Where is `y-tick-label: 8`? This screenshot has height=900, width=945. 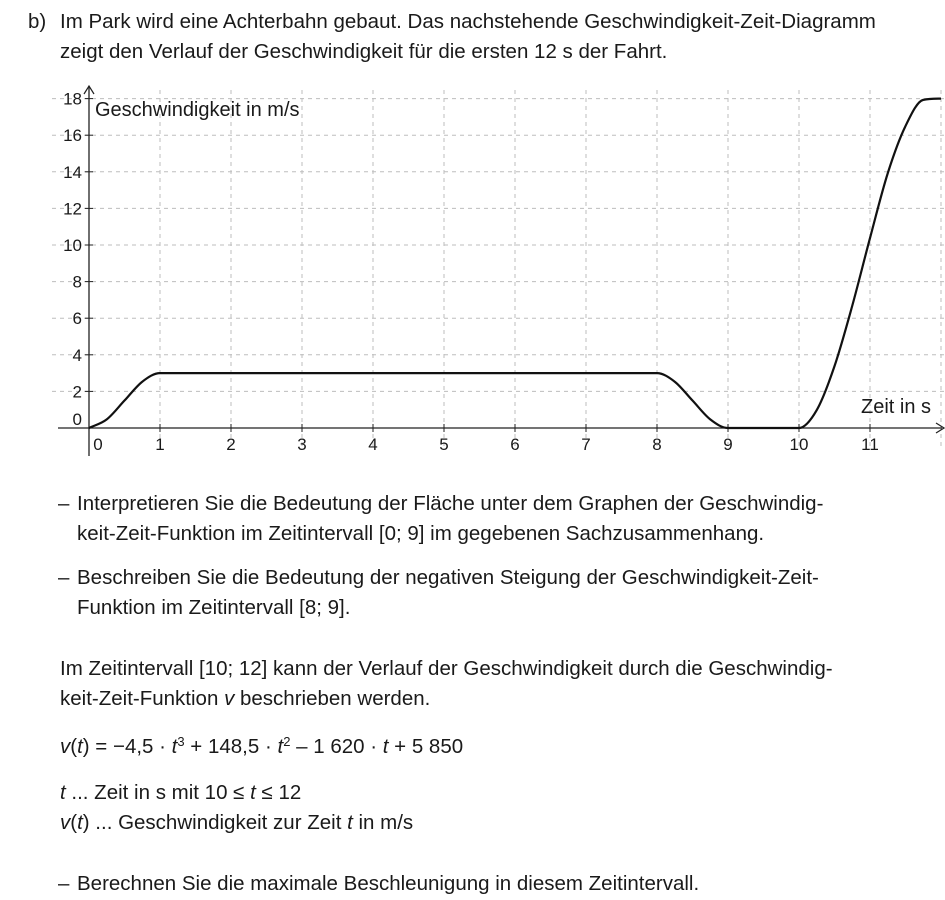 y-tick-label: 8 is located at coordinates (77, 282).